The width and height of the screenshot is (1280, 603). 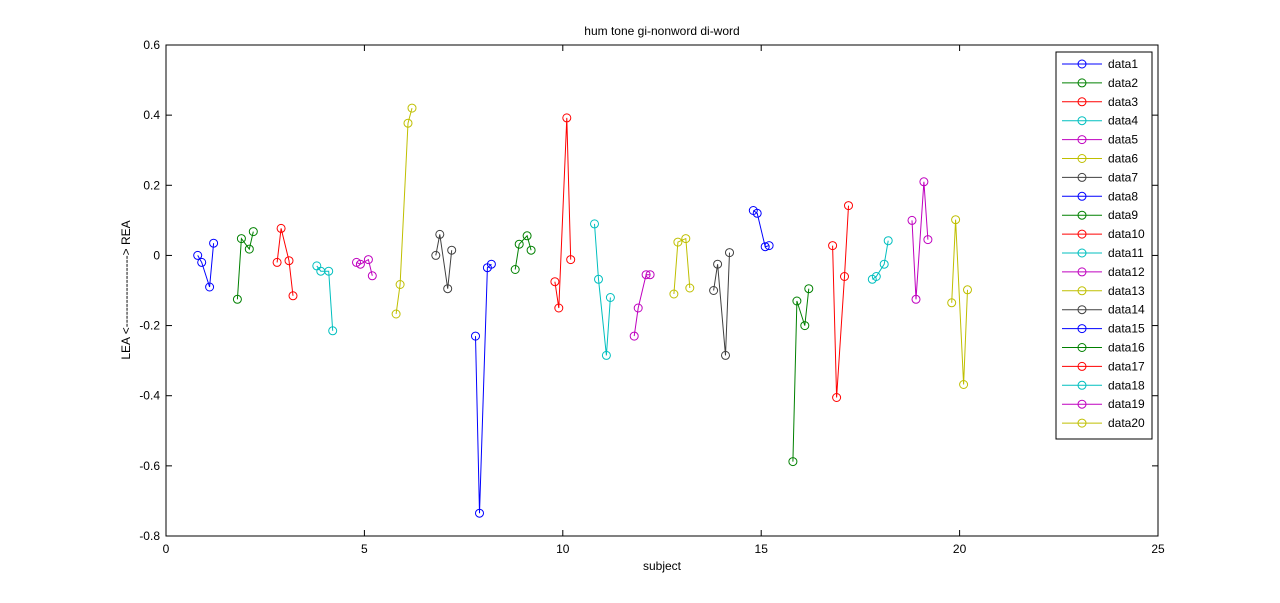 I want to click on legend-label: data9, so click(x=1123, y=215).